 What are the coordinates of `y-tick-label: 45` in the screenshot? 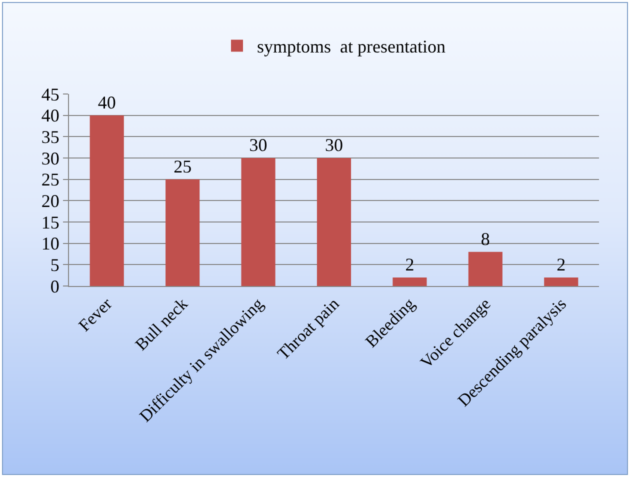 It's located at (50, 94).